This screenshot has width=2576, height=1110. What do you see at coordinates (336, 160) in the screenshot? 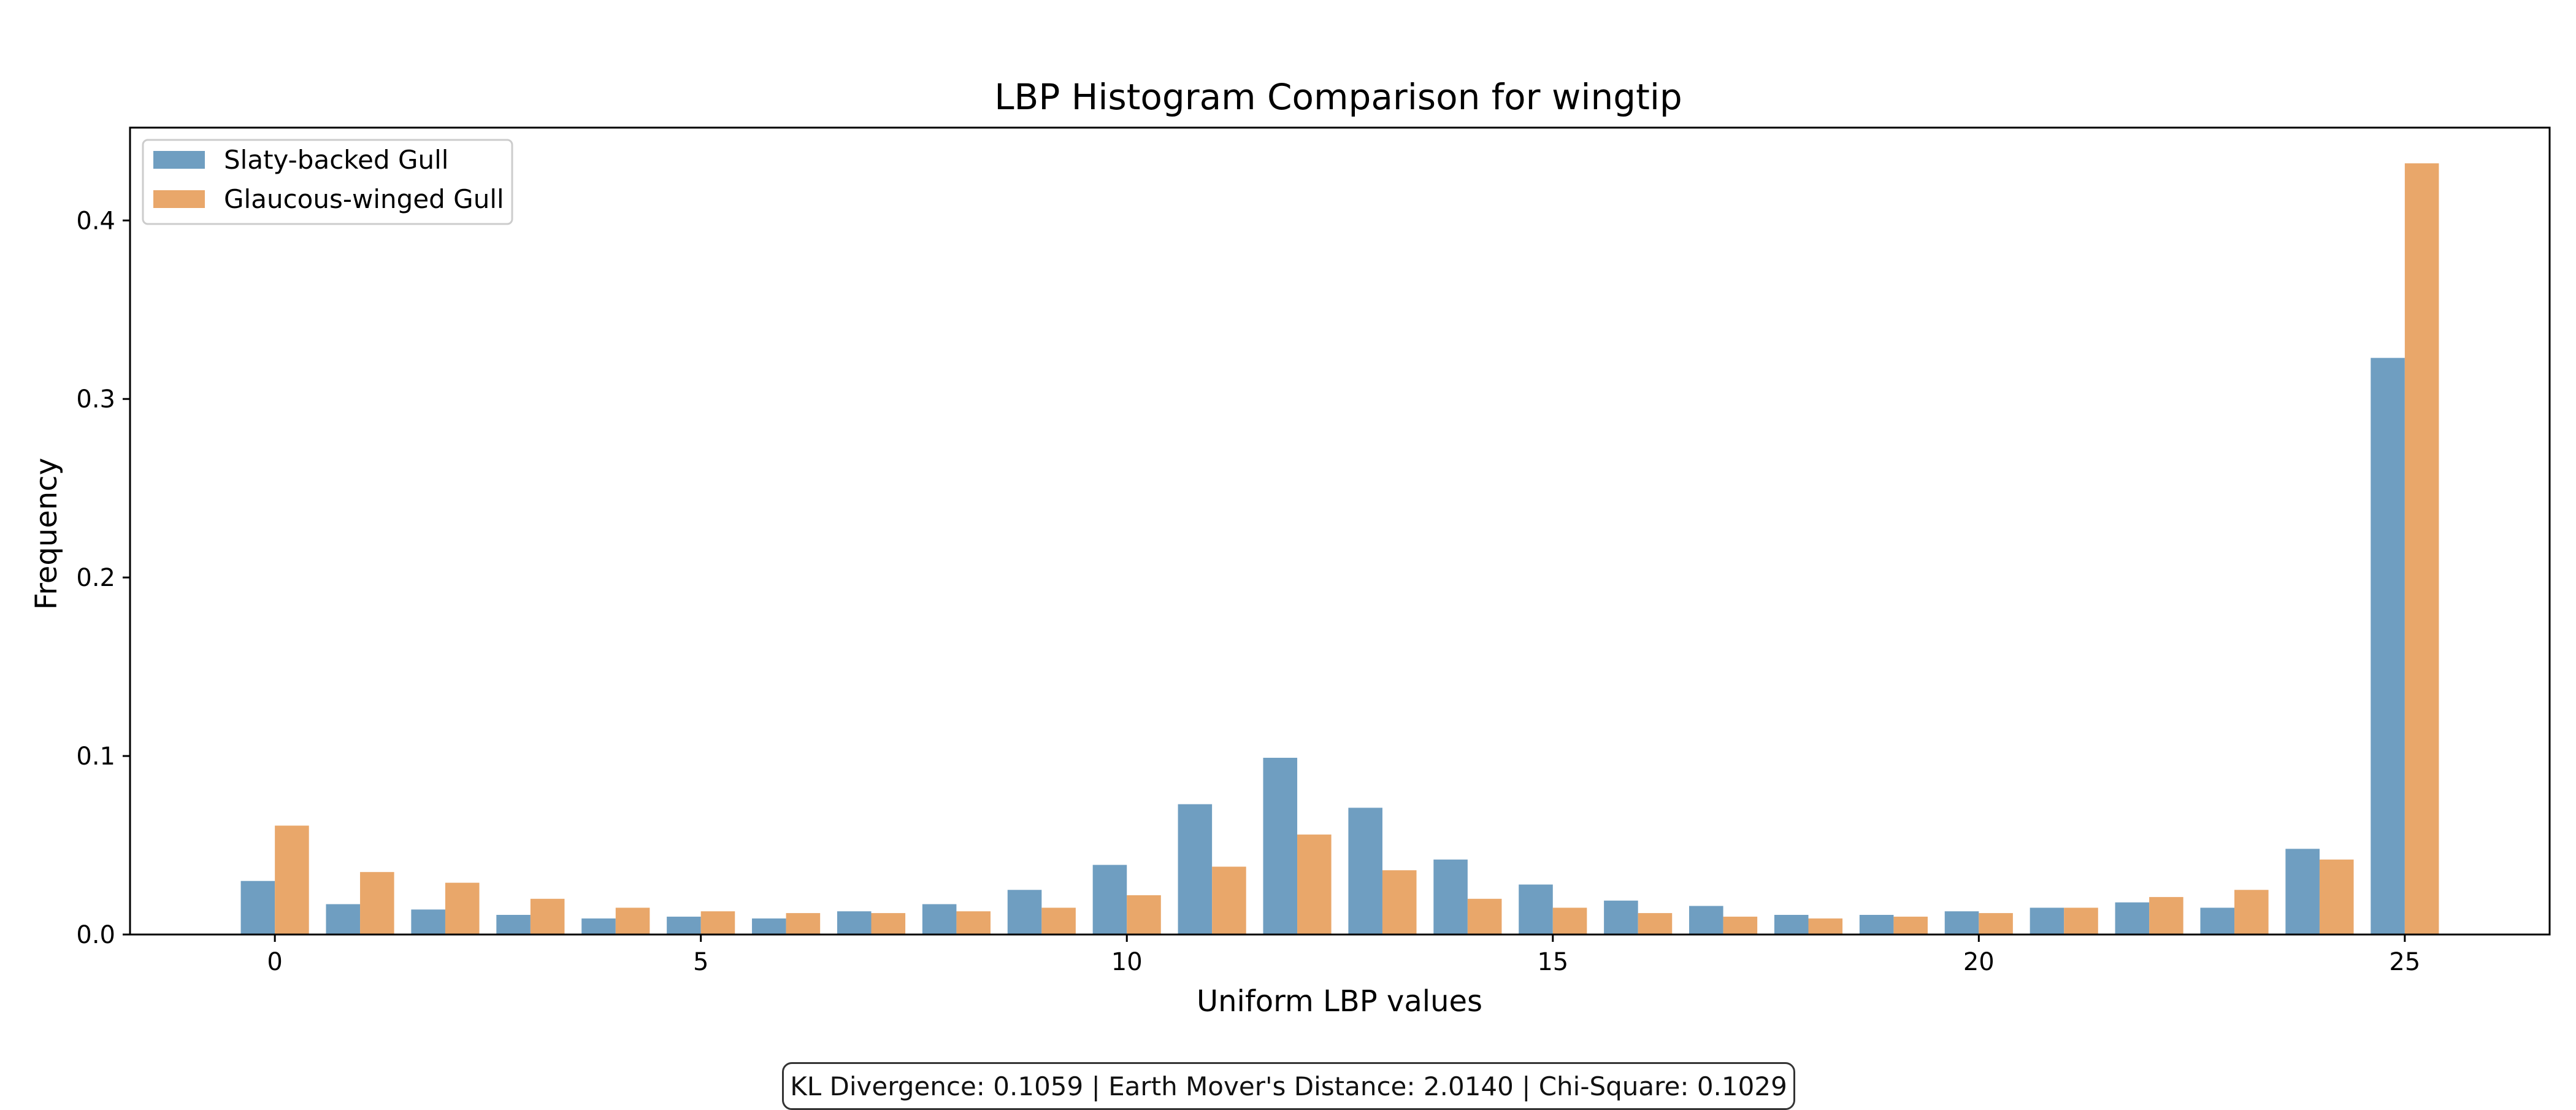
I see `legend-label-slaty-backed-gull: Slaty-backed Gull` at bounding box center [336, 160].